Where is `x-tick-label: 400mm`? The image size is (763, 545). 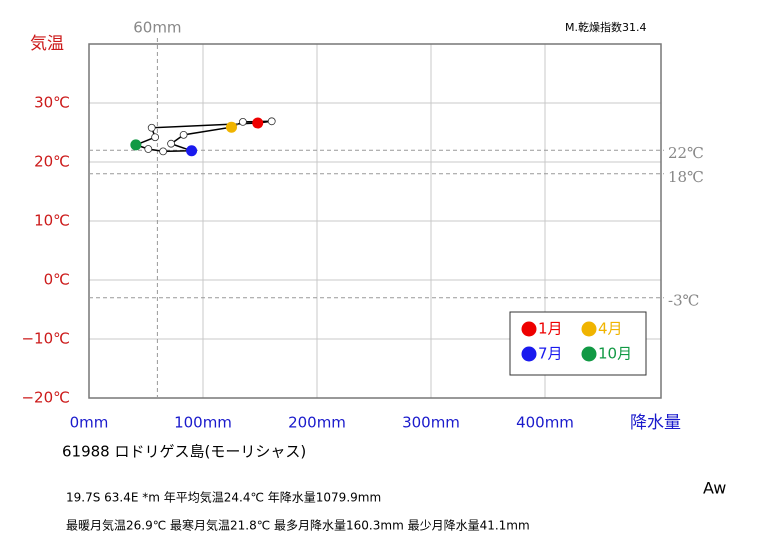
x-tick-label: 400mm is located at coordinates (545, 423).